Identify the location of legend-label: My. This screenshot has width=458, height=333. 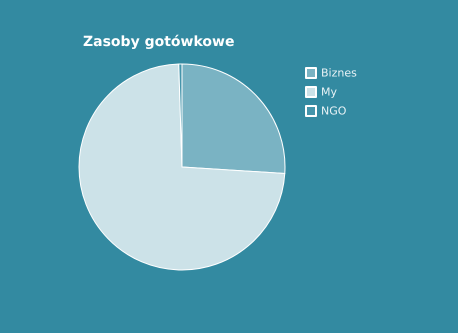
(329, 92).